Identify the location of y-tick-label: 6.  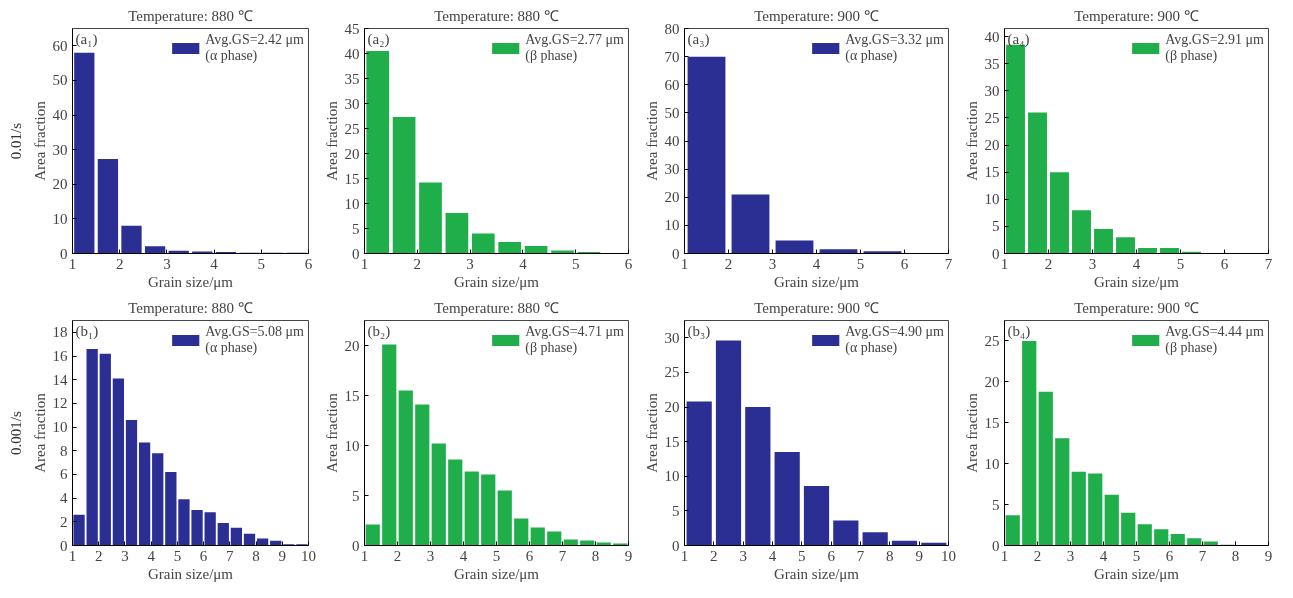
(64, 474).